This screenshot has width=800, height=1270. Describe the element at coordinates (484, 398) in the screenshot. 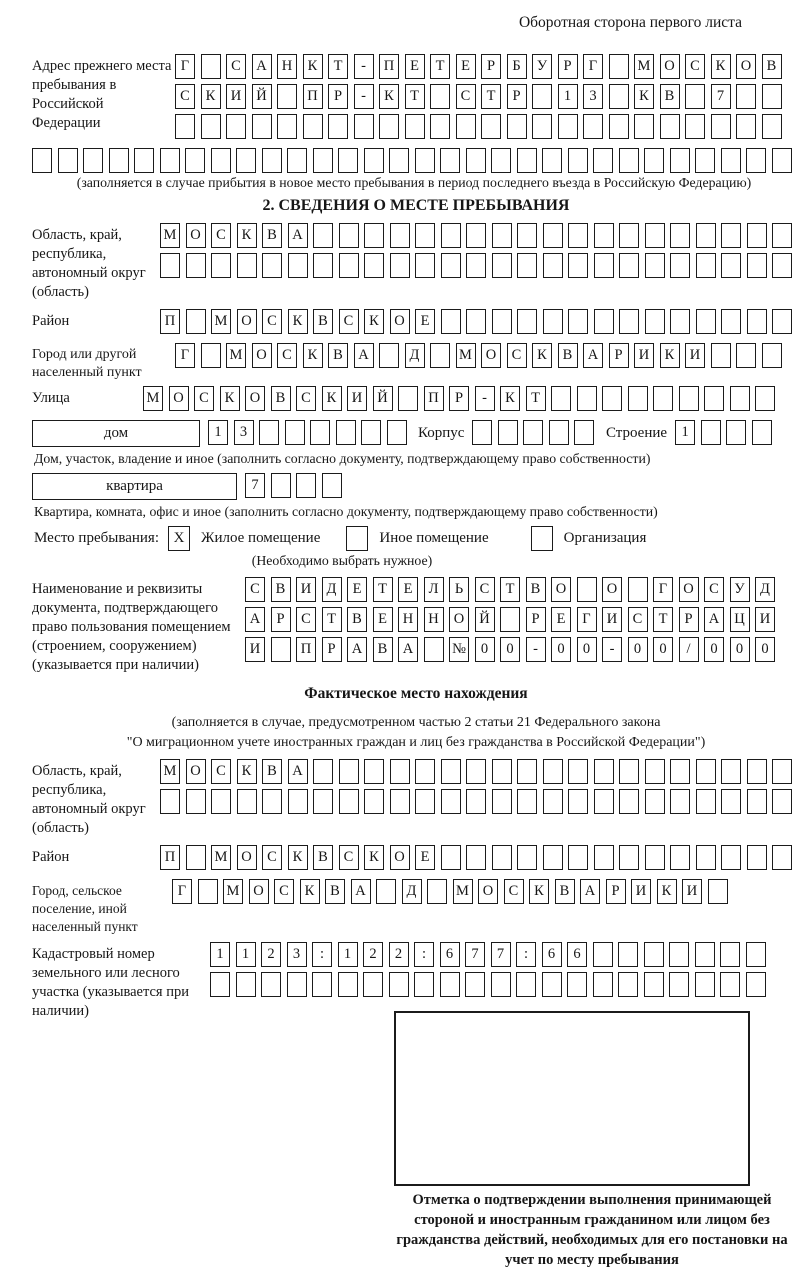

I see `char-box: -` at that location.